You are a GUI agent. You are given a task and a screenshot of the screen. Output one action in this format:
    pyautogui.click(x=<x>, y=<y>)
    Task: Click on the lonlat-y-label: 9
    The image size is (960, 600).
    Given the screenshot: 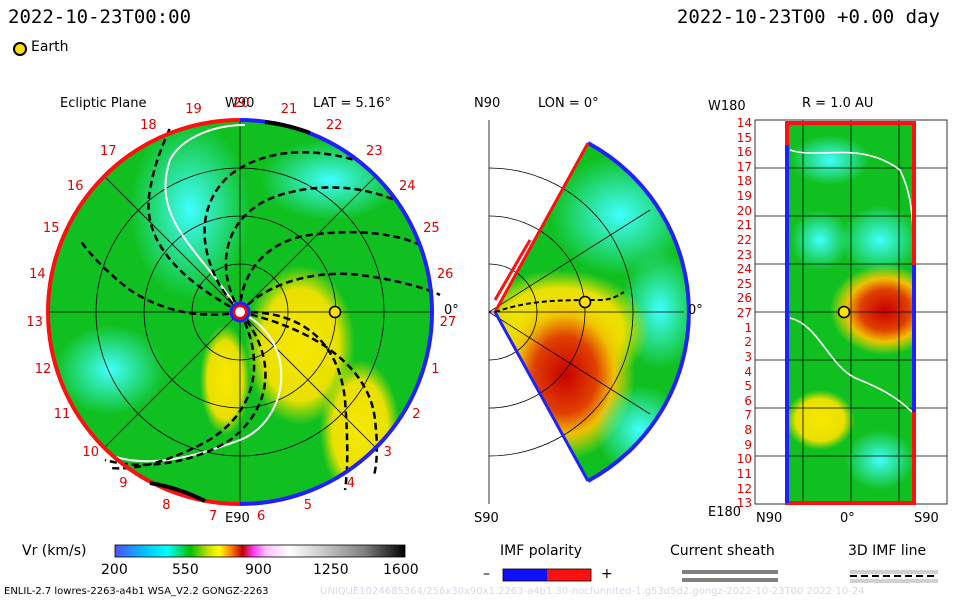 What is the action you would take?
    pyautogui.click(x=748, y=444)
    